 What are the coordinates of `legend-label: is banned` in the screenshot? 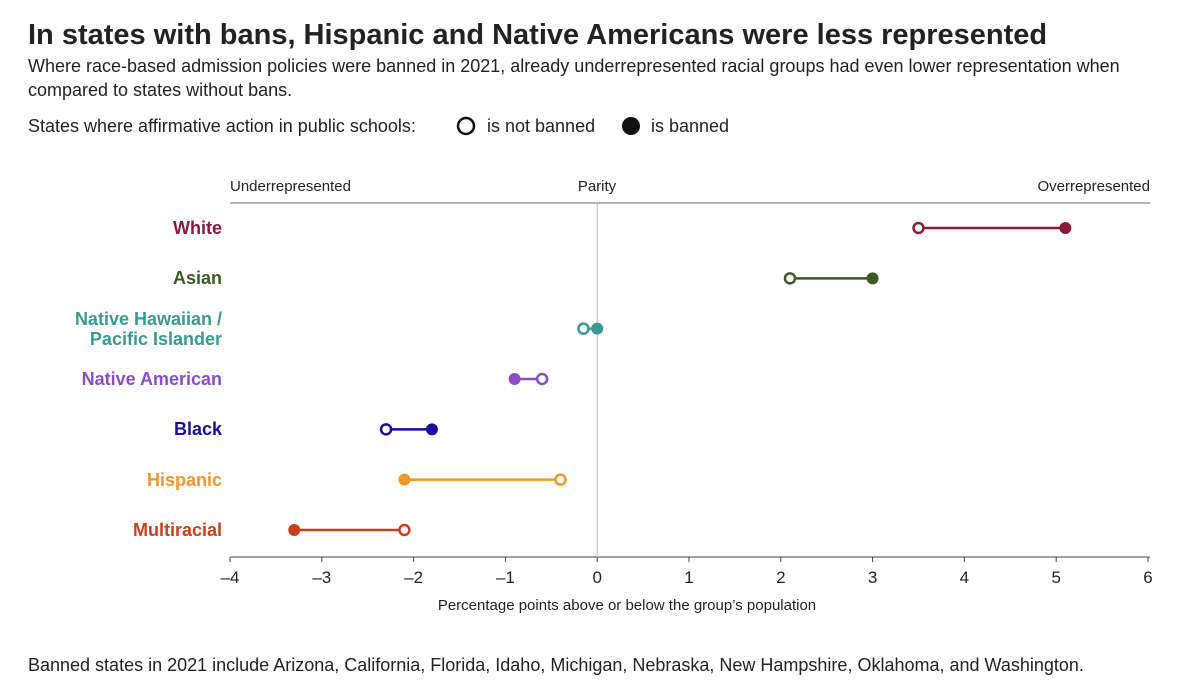 It's located at (690, 126).